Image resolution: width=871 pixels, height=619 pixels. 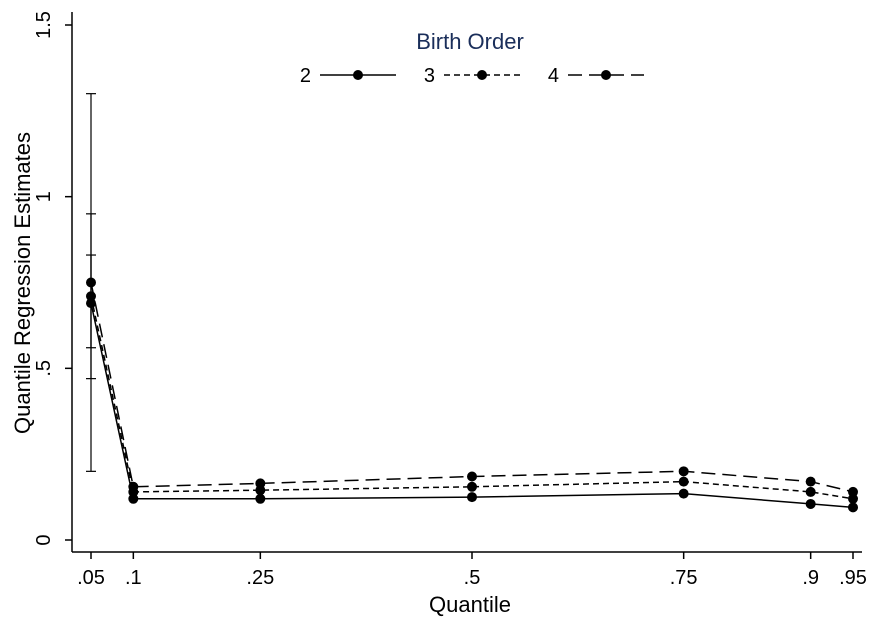 What do you see at coordinates (684, 578) in the screenshot?
I see `x-tick-label: .75` at bounding box center [684, 578].